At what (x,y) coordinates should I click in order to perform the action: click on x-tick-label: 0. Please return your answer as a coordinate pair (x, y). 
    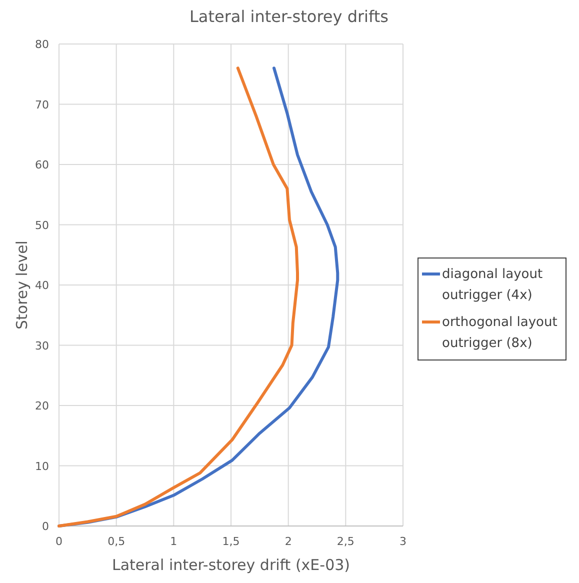
    Looking at the image, I should click on (59, 541).